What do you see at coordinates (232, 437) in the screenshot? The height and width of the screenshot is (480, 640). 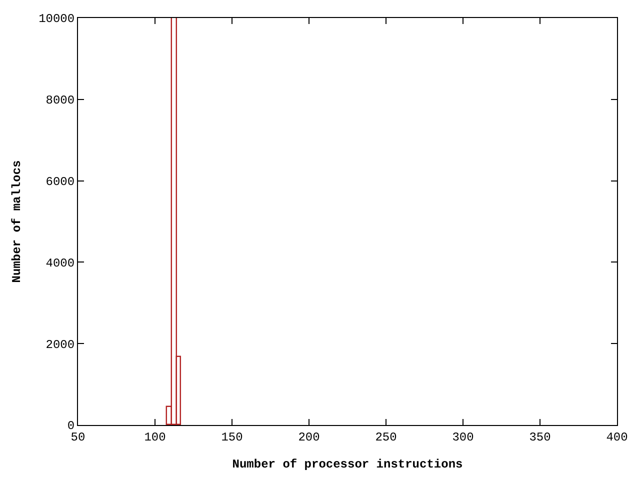 I see `x-tick-label: 150` at bounding box center [232, 437].